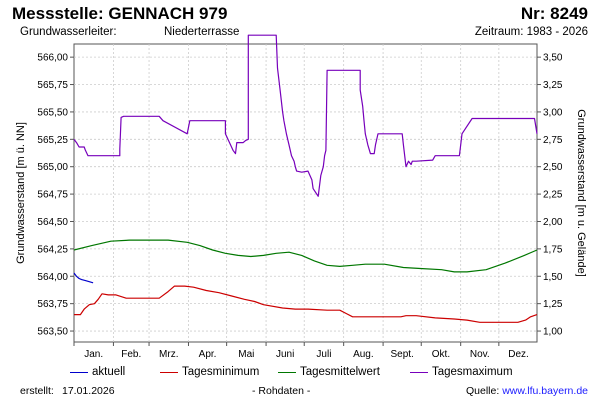 This screenshot has height=400, width=600. What do you see at coordinates (553, 167) in the screenshot?
I see `y2-tick-label: 2,50` at bounding box center [553, 167].